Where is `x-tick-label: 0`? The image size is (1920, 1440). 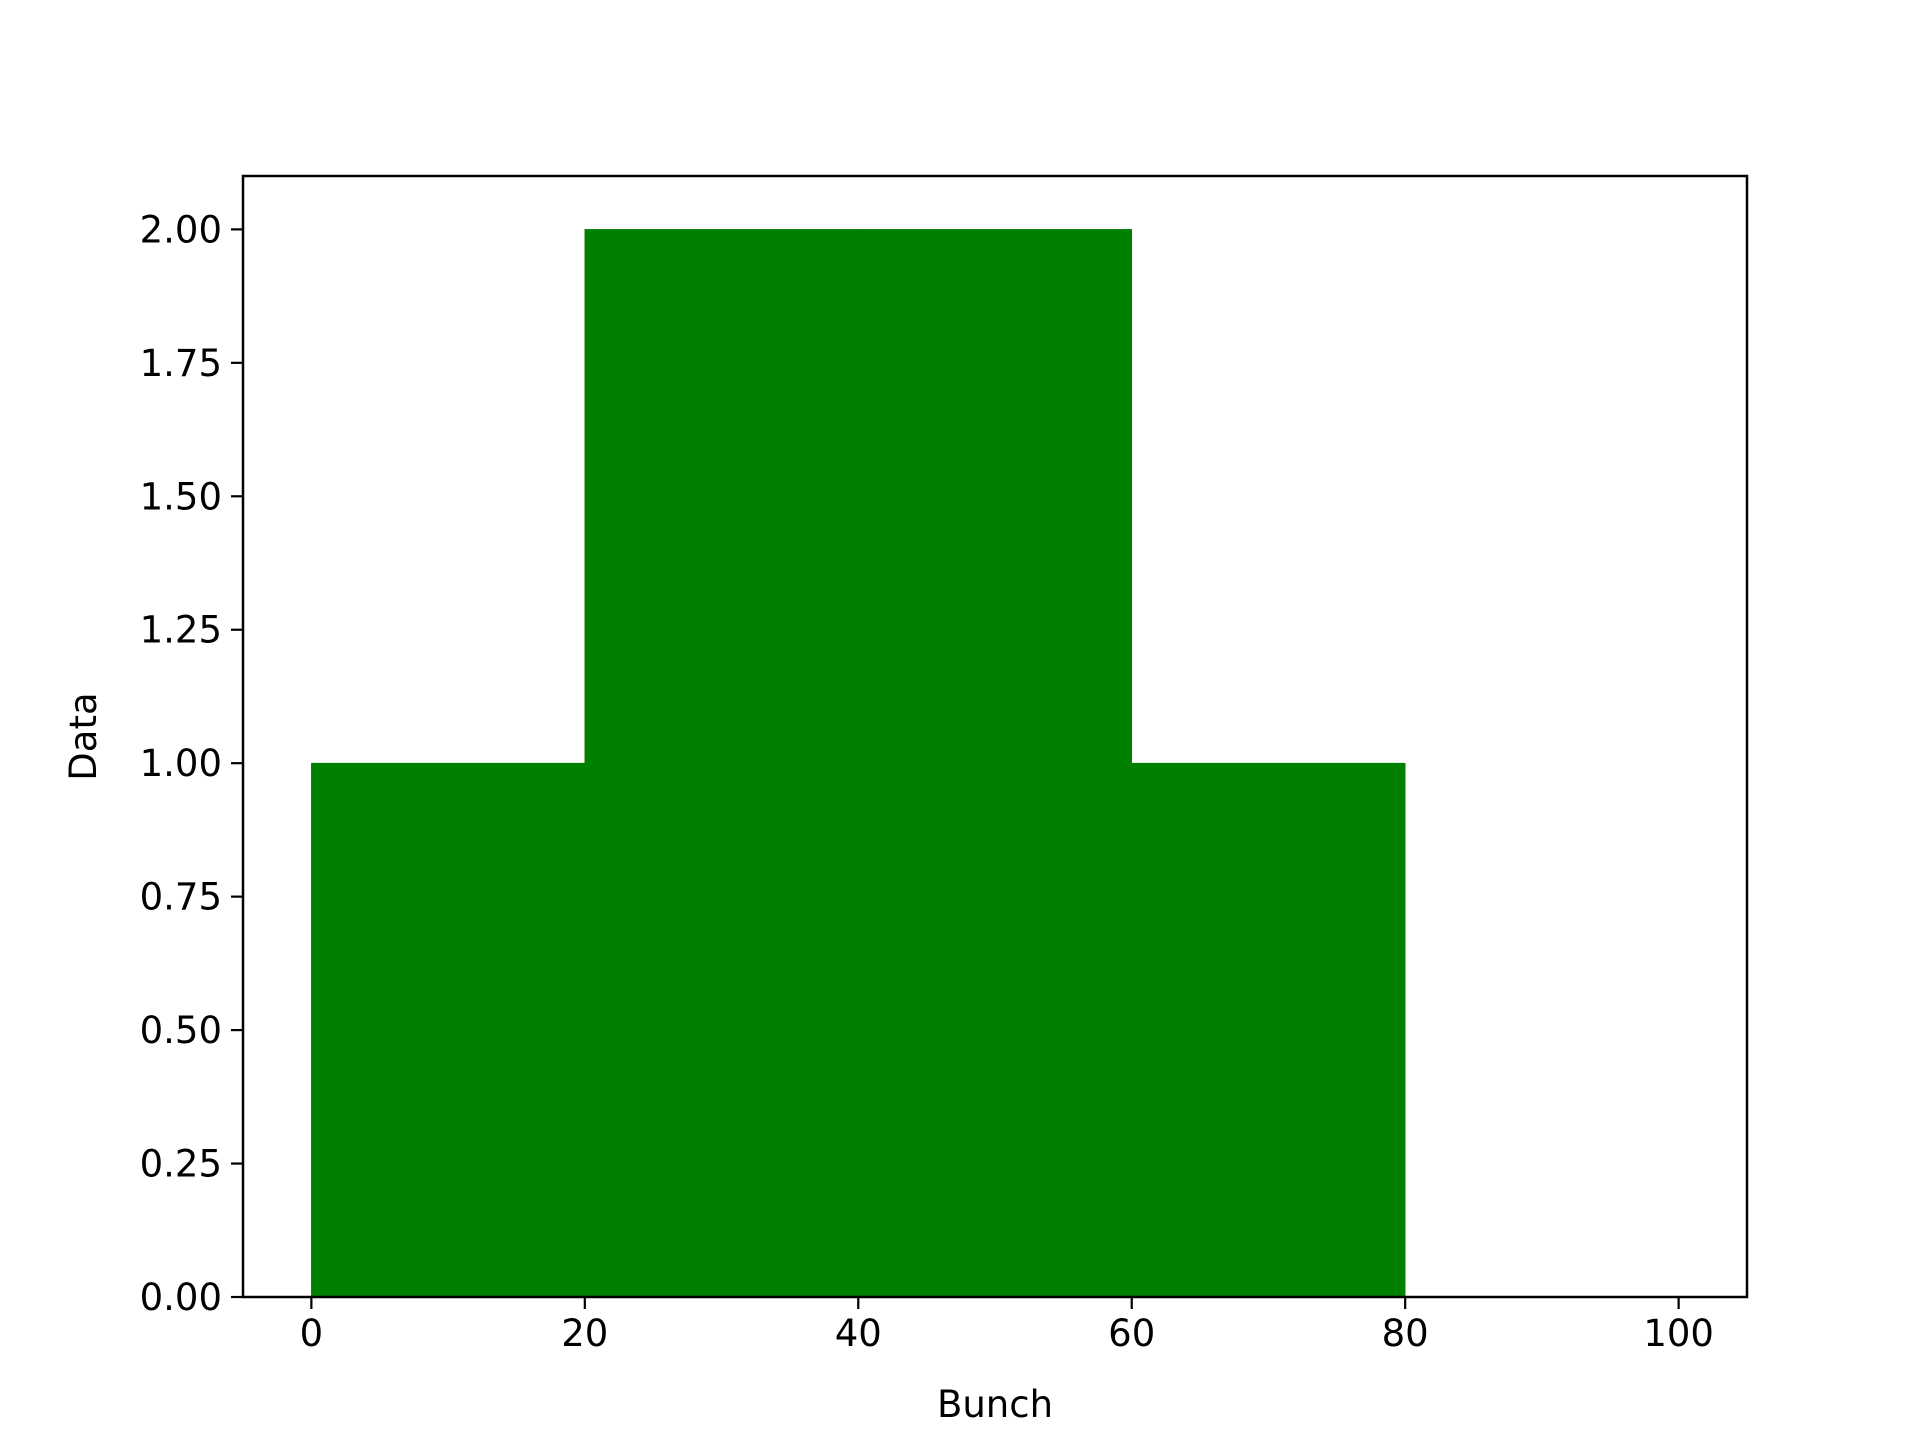
x-tick-label: 0 is located at coordinates (312, 1333).